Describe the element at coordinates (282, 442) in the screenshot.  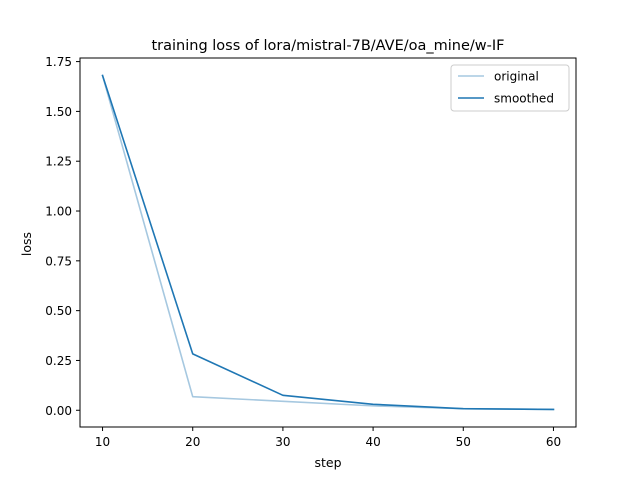
I see `x-tick-label: 30` at that location.